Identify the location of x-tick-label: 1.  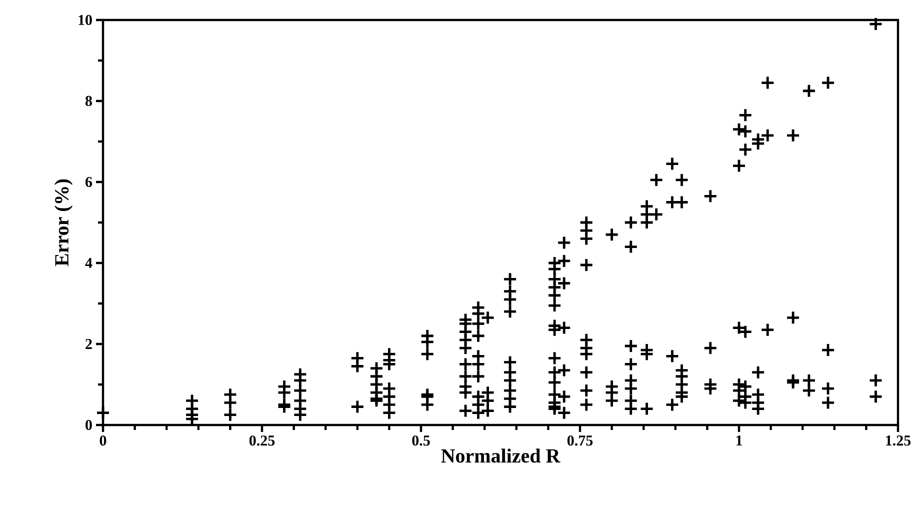
(739, 441).